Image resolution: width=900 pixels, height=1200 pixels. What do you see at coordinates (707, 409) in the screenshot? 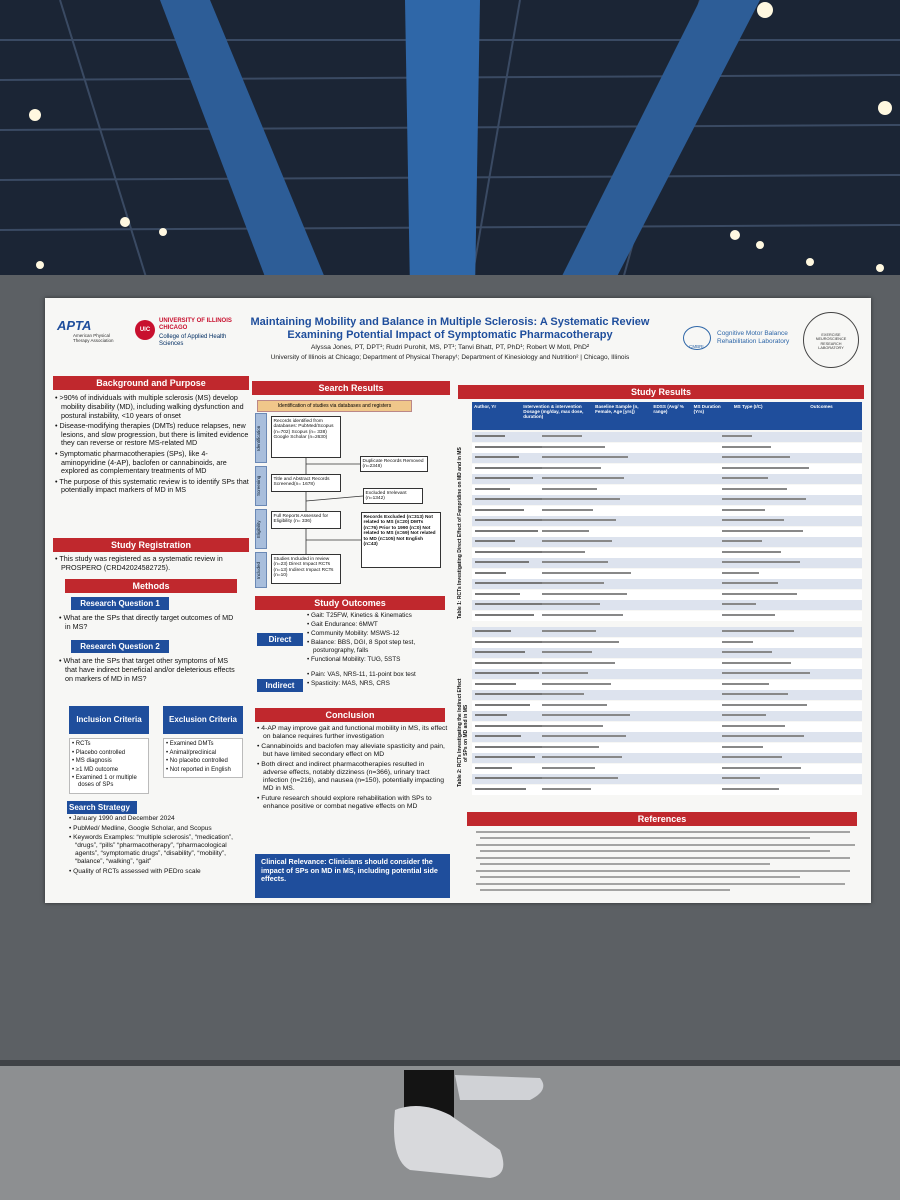
I see `column-header: MS Duration (Yrs)` at bounding box center [707, 409].